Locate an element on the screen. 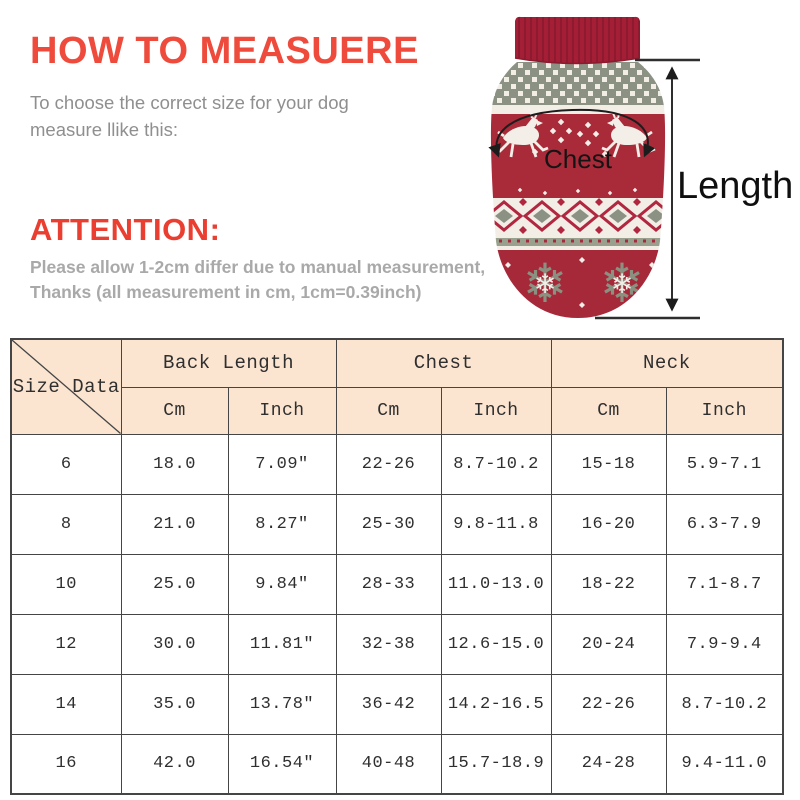 This screenshot has height=800, width=800. intro-line-2: measure llike this: is located at coordinates (104, 129).